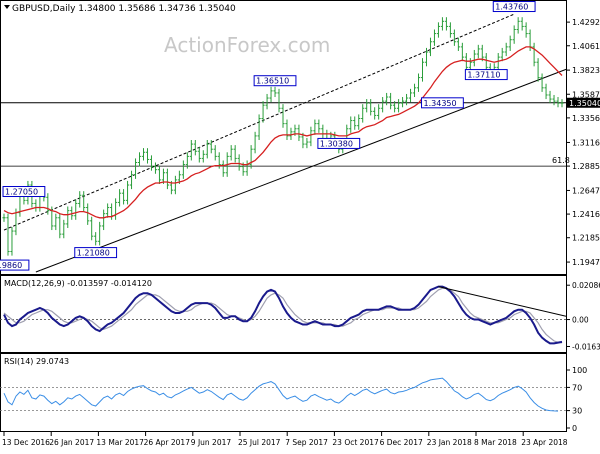  I want to click on macd-tick-label: -0.016357, so click(586, 346).